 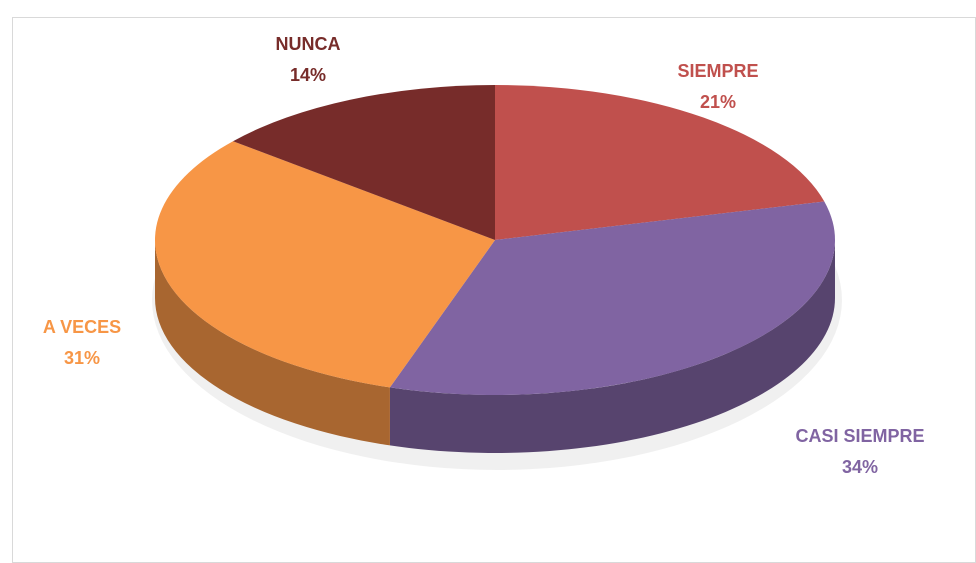 What do you see at coordinates (860, 467) in the screenshot?
I see `slice-value-label: 34%` at bounding box center [860, 467].